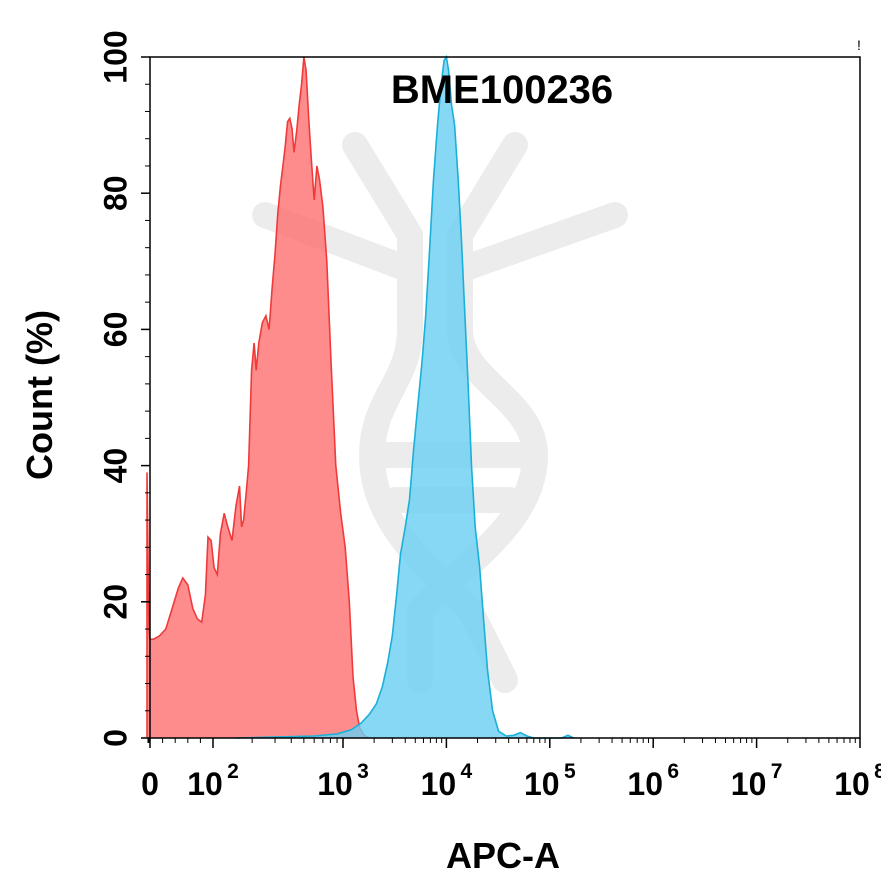 The image size is (881, 886). Describe the element at coordinates (673, 771) in the screenshot. I see `x-tick-exponent: 6` at that location.